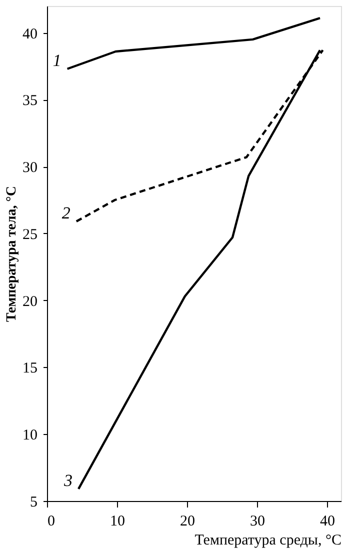 Image resolution: width=347 pixels, height=553 pixels. What do you see at coordinates (30, 368) in the screenshot?
I see `y-tick-label: 15` at bounding box center [30, 368].